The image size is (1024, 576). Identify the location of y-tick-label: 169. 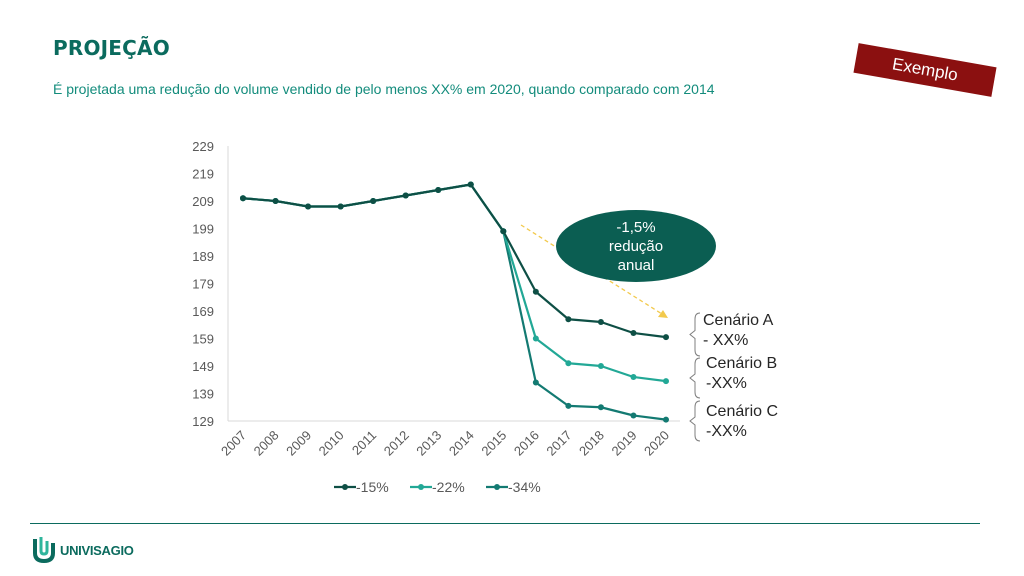
(203, 311).